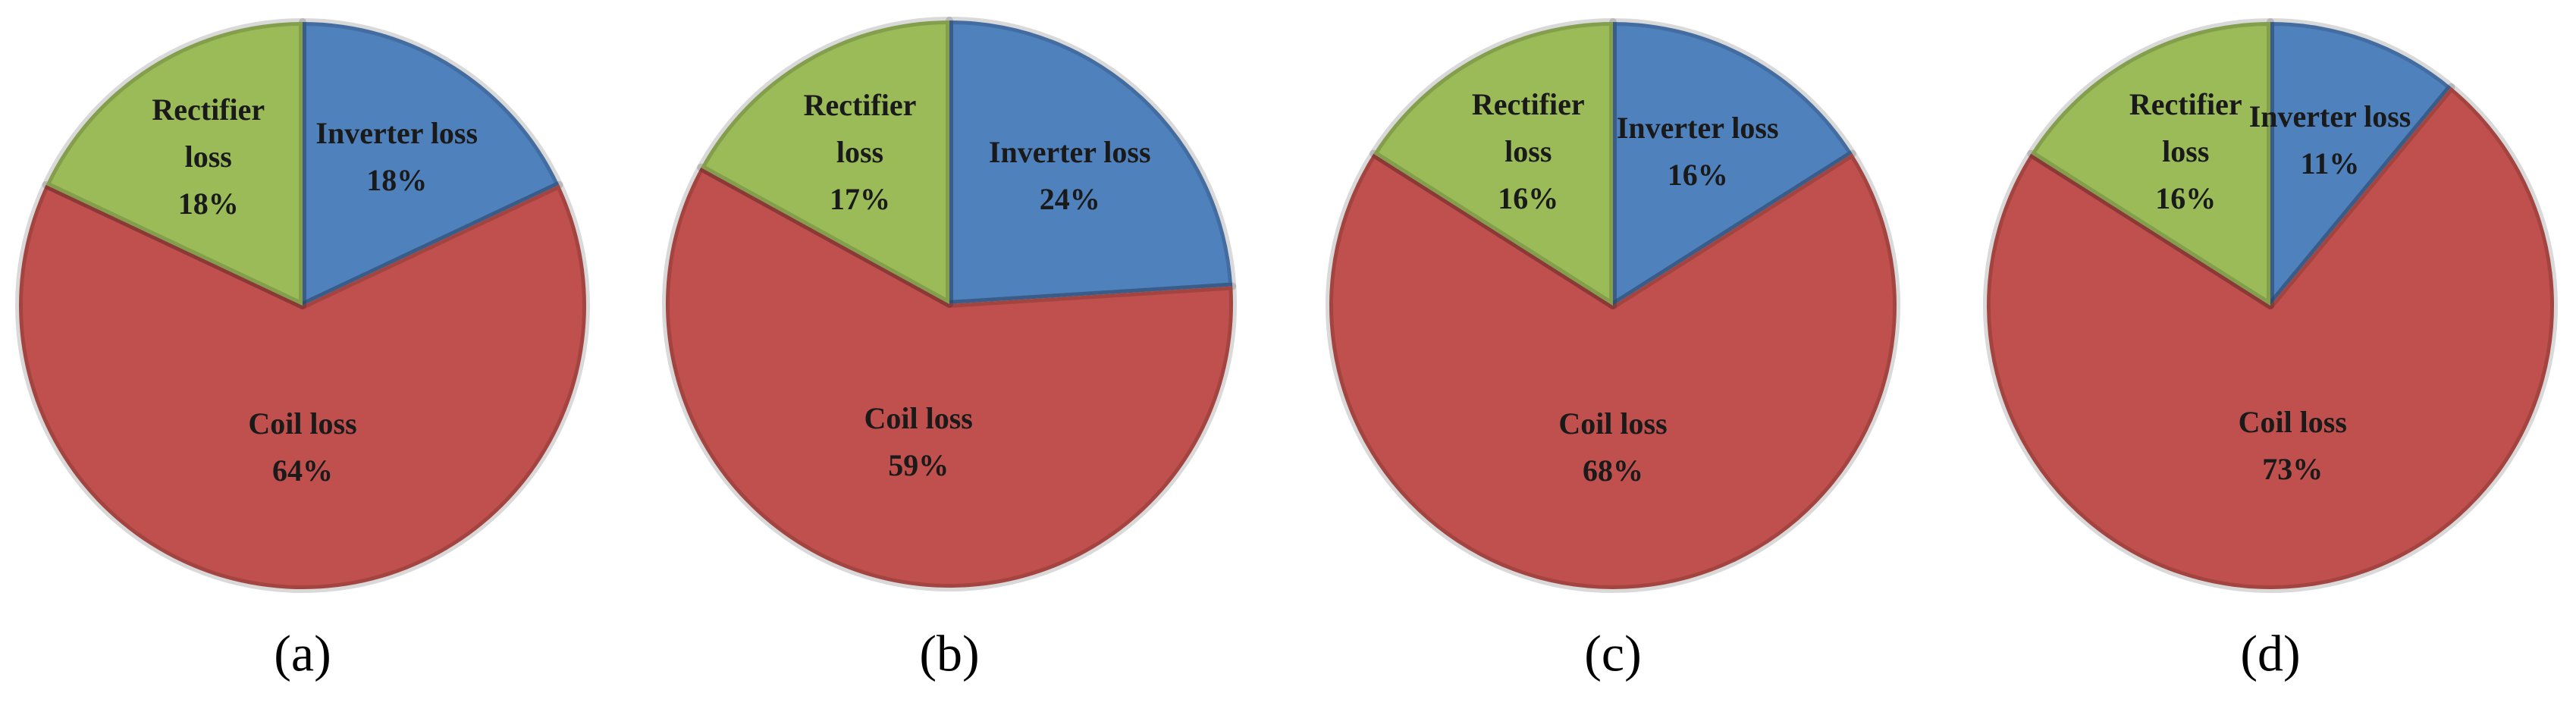 This screenshot has width=2576, height=712. Describe the element at coordinates (2330, 163) in the screenshot. I see `slice-value: 11%` at that location.